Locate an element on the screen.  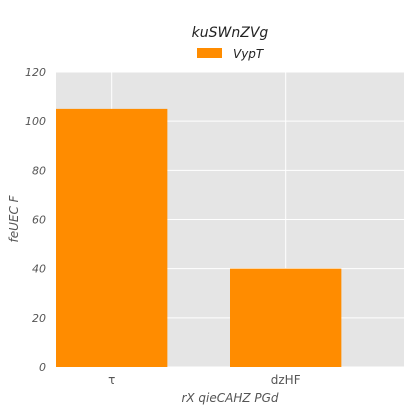
x-tick-label: dzHF is located at coordinates (286, 380).